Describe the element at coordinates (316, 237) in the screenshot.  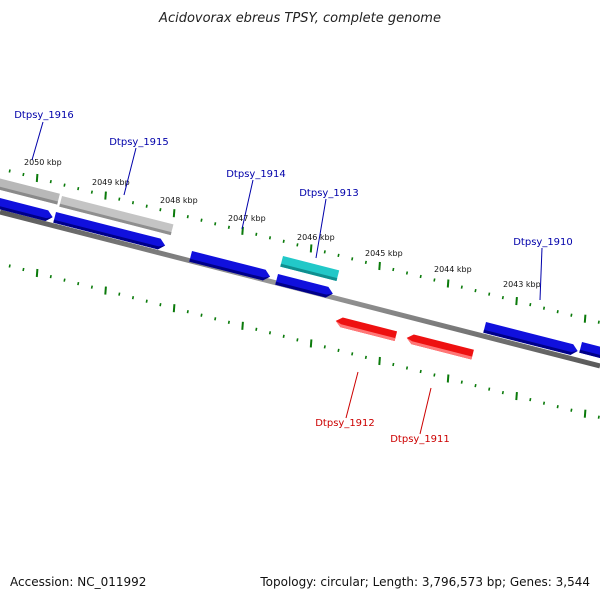
I see `ruler-label-2046: 2046 kbp` at that location.